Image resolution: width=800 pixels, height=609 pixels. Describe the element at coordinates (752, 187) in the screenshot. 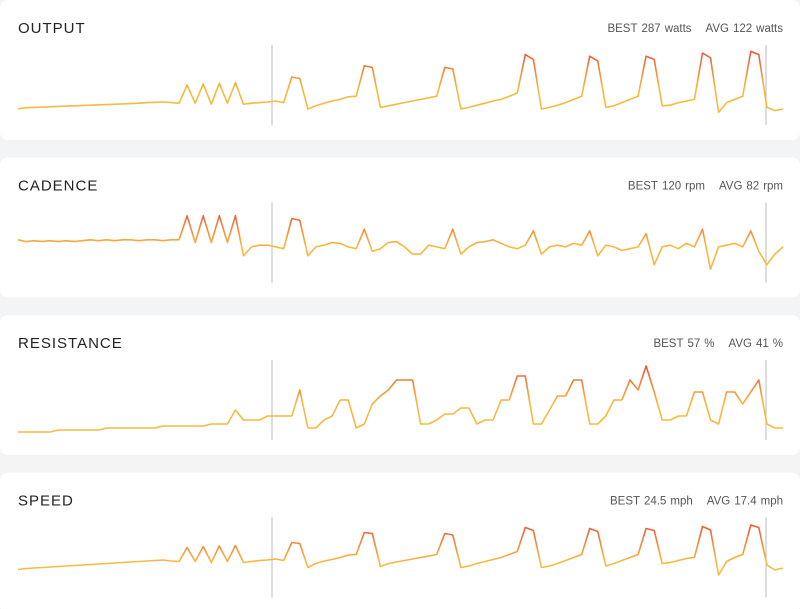

I see `stat-avg-value: 82` at that location.